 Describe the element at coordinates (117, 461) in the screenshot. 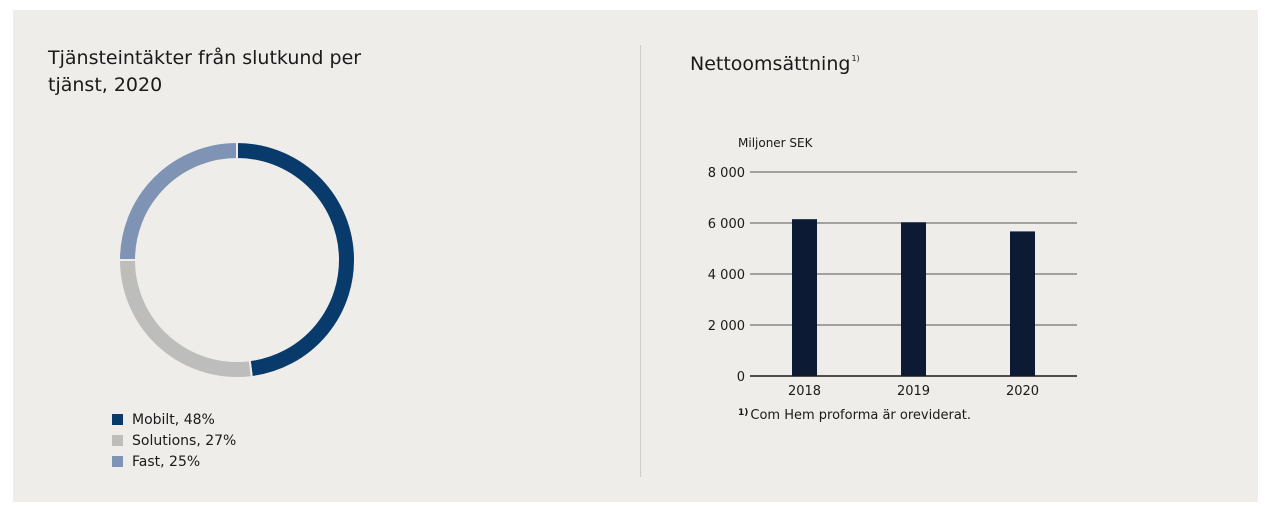

I see `legend-swatch-fast` at that location.